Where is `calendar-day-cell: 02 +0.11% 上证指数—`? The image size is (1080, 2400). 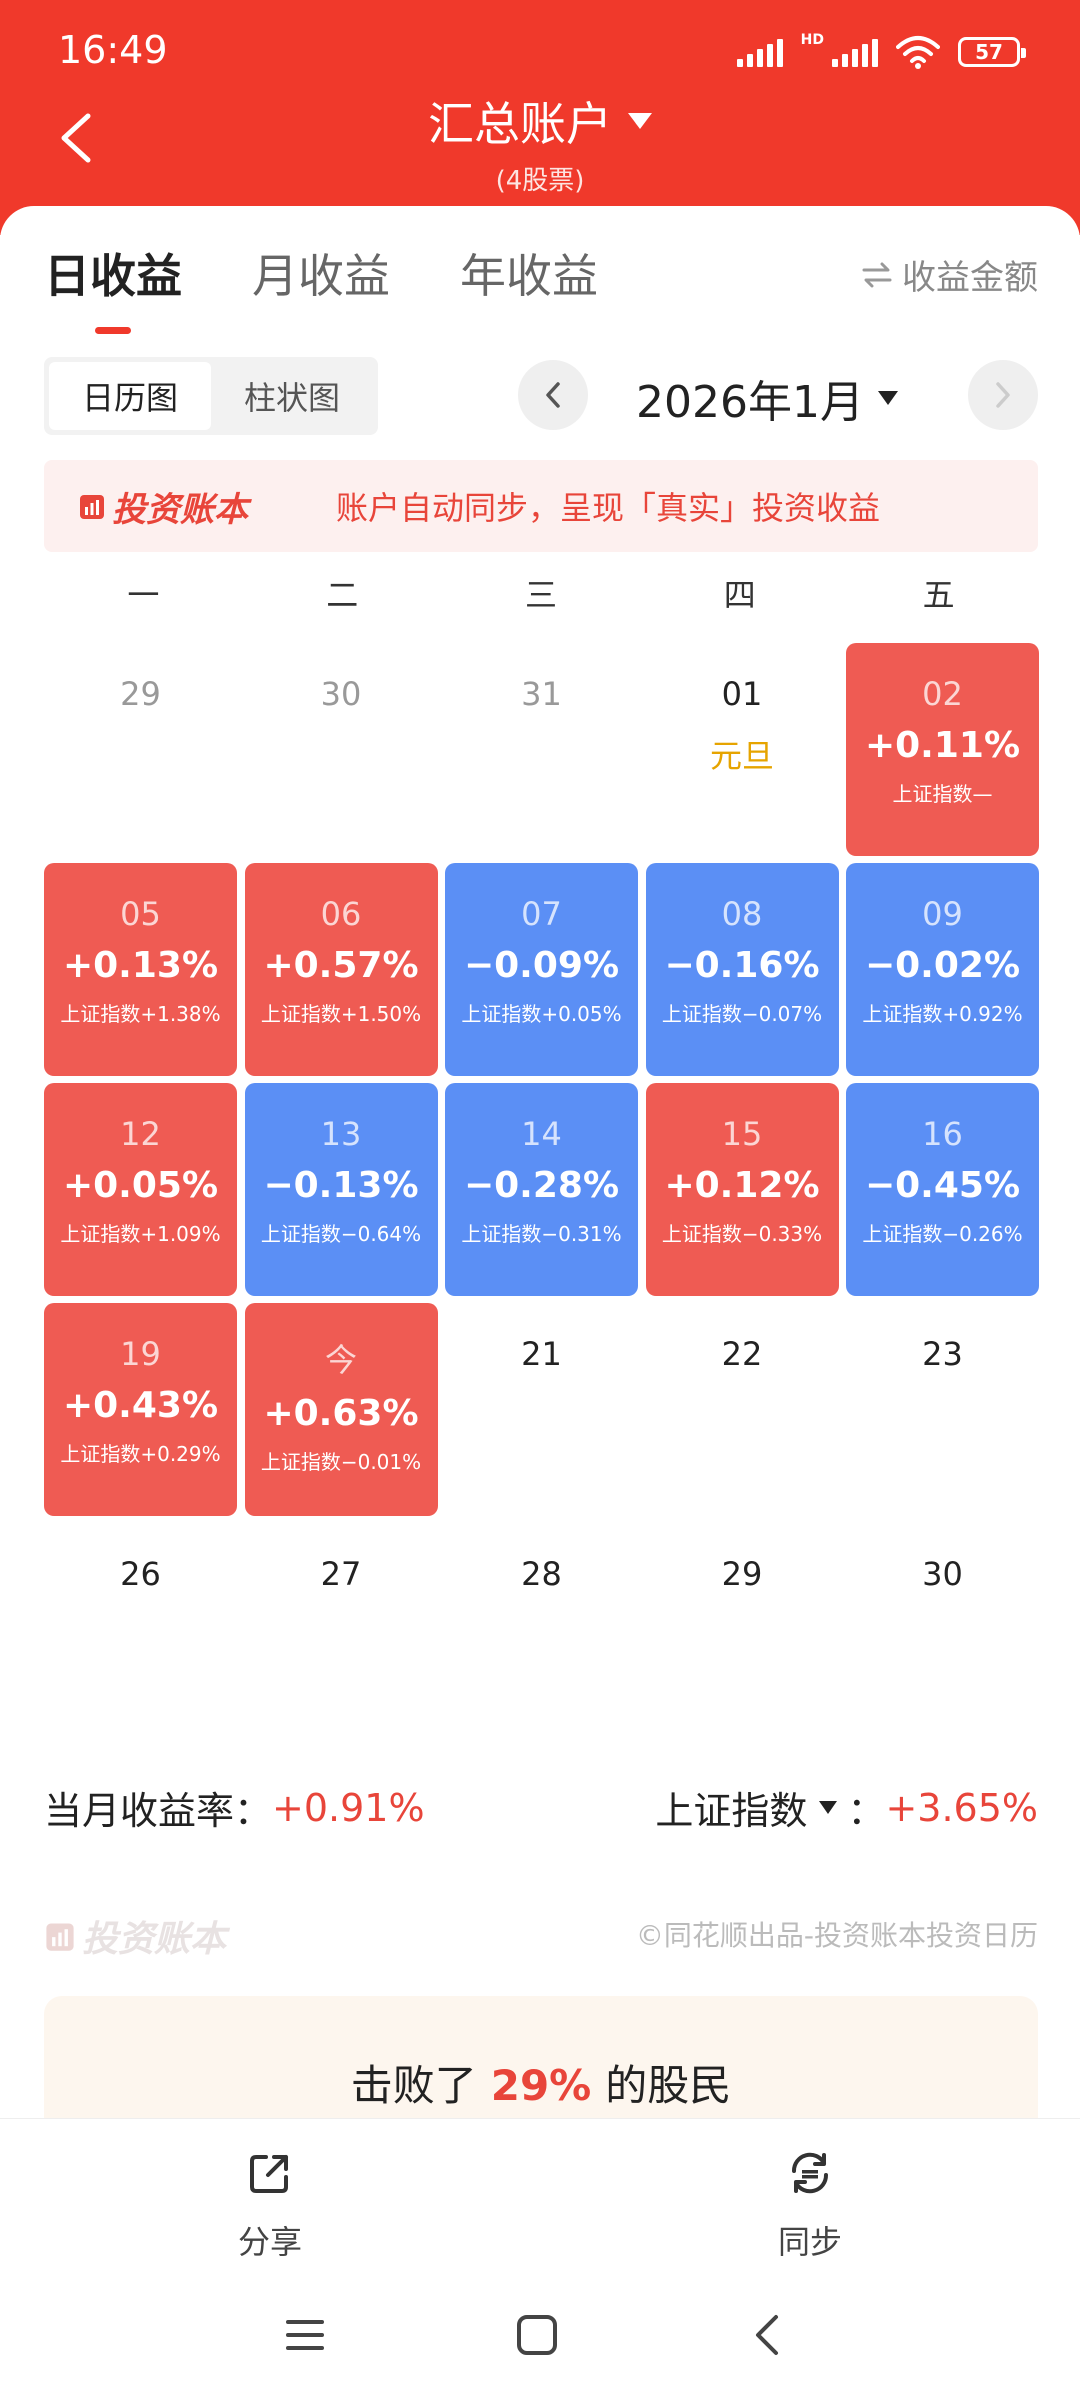 calendar-day-cell: 02 +0.11% 上证指数— is located at coordinates (942, 749).